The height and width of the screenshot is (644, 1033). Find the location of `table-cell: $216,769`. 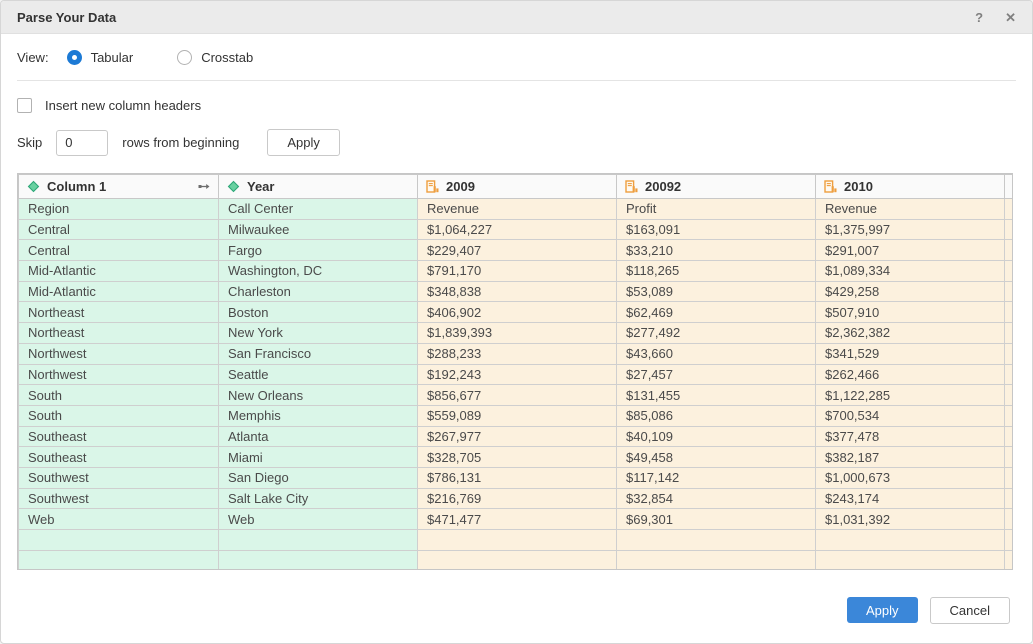

table-cell: $216,769 is located at coordinates (517, 498).